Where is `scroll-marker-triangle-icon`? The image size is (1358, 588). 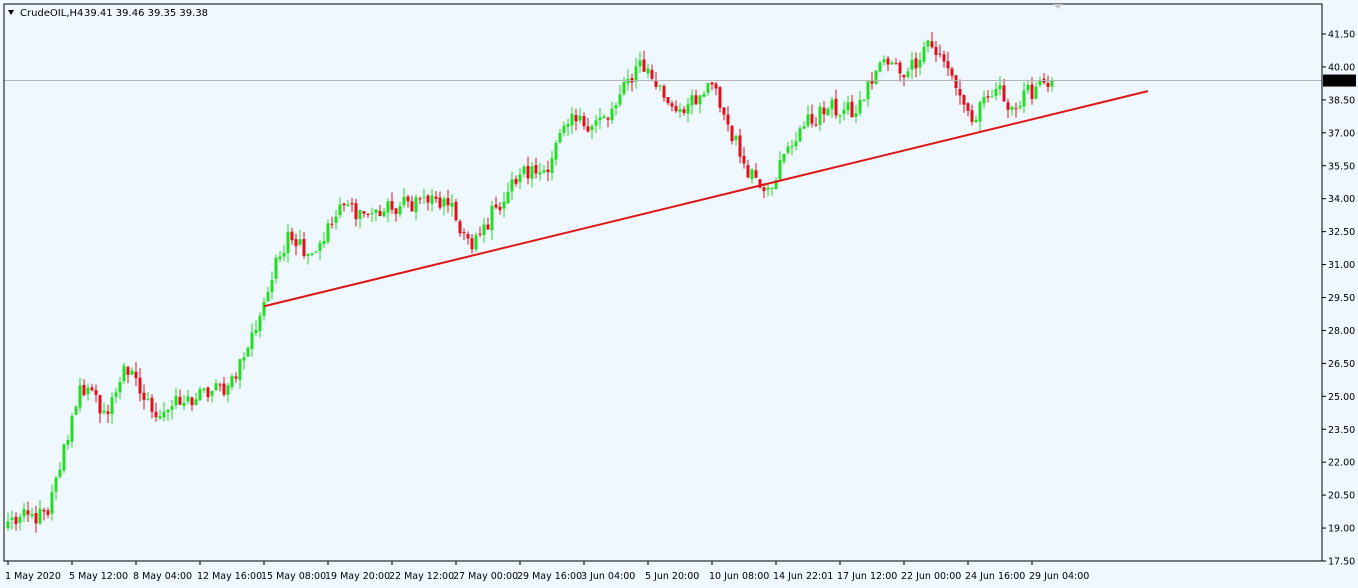 scroll-marker-triangle-icon is located at coordinates (1058, 6).